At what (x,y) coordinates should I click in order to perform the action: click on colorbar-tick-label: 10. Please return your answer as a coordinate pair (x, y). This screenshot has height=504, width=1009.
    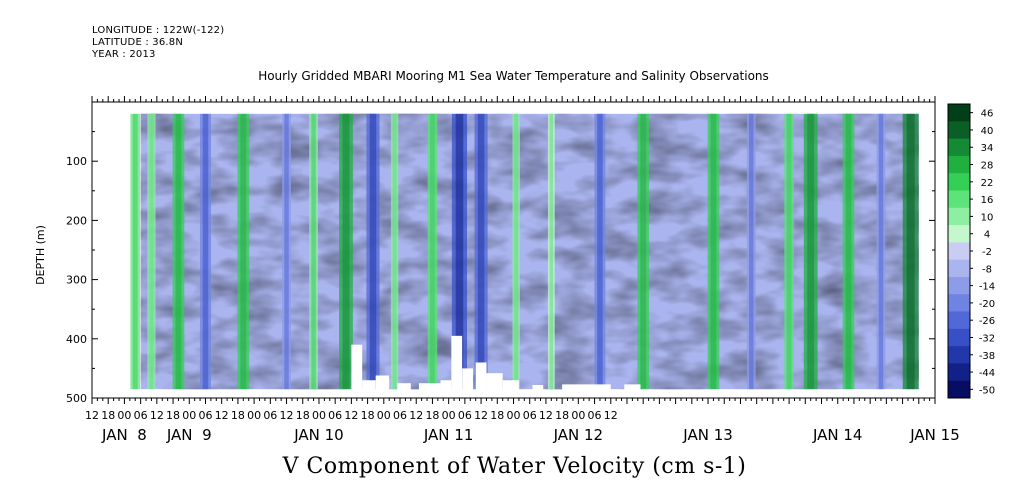
    Looking at the image, I should click on (987, 217).